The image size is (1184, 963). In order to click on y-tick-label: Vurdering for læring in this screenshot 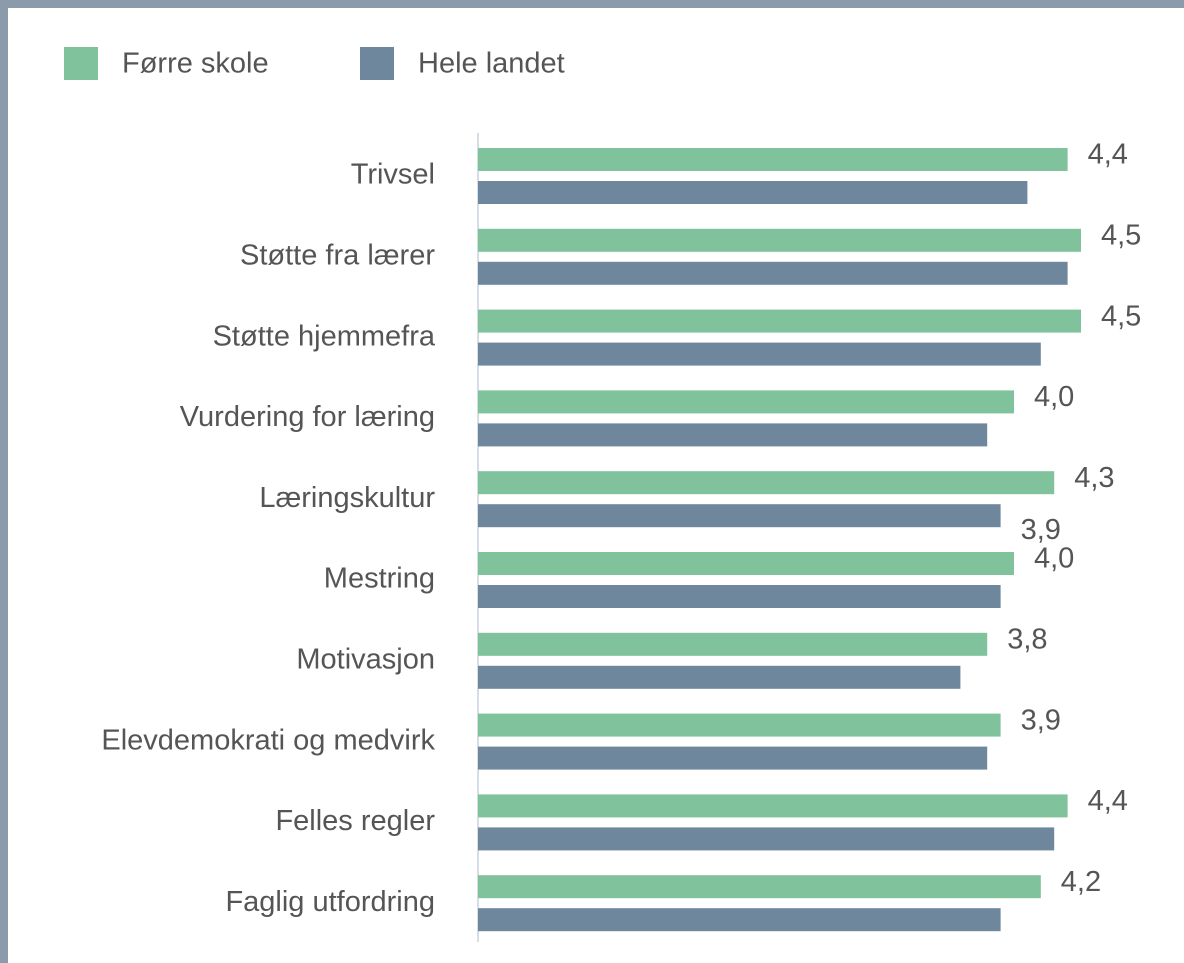, I will do `click(307, 417)`.